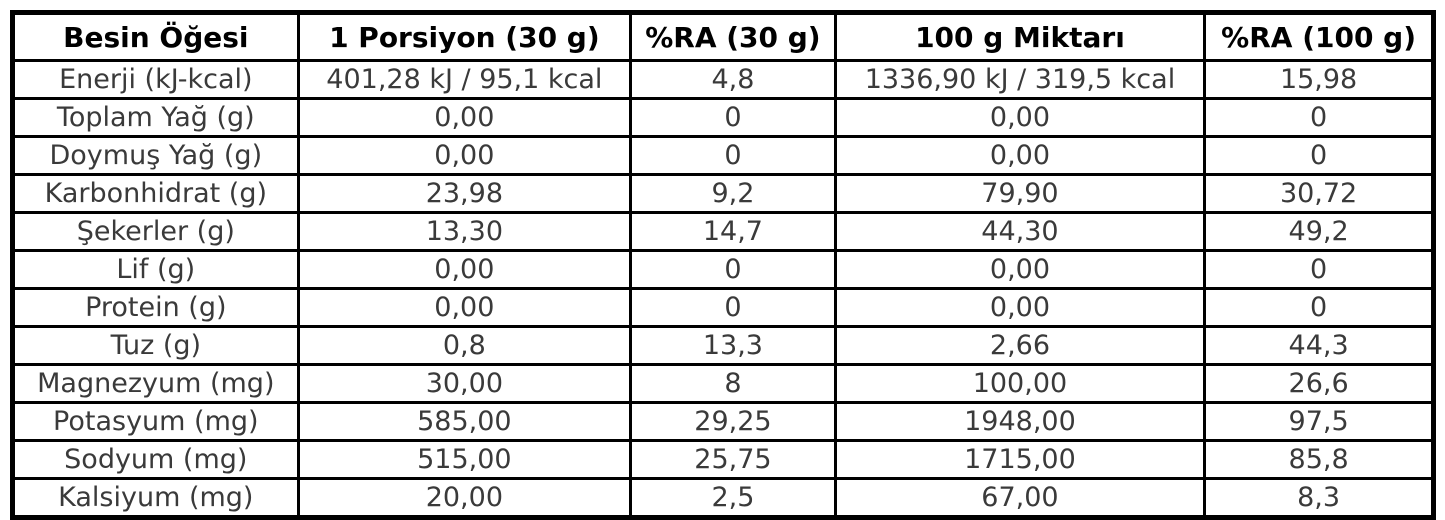 Image resolution: width=1445 pixels, height=520 pixels. Describe the element at coordinates (155, 231) in the screenshot. I see `cell-nutrient: Şekerler (g)` at that location.